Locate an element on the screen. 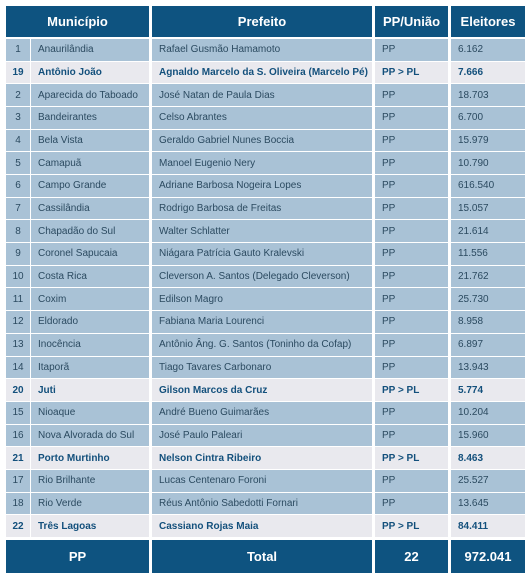  table-cell: 5 is located at coordinates (18, 163).